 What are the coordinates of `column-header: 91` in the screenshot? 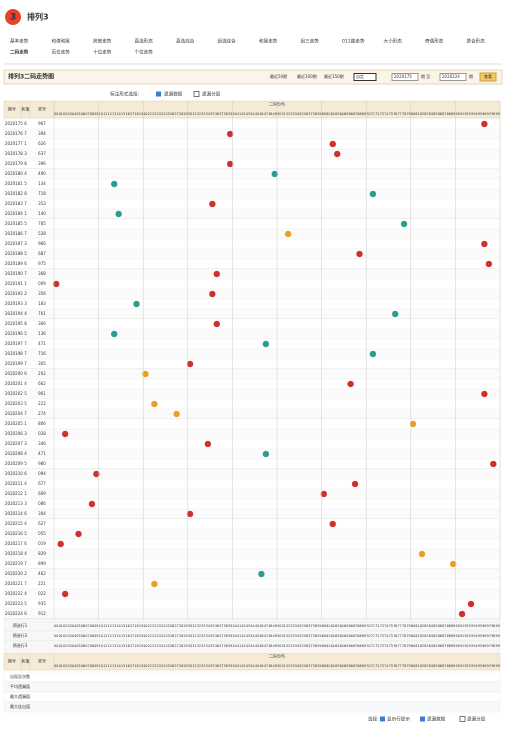 It's located at (462, 114).